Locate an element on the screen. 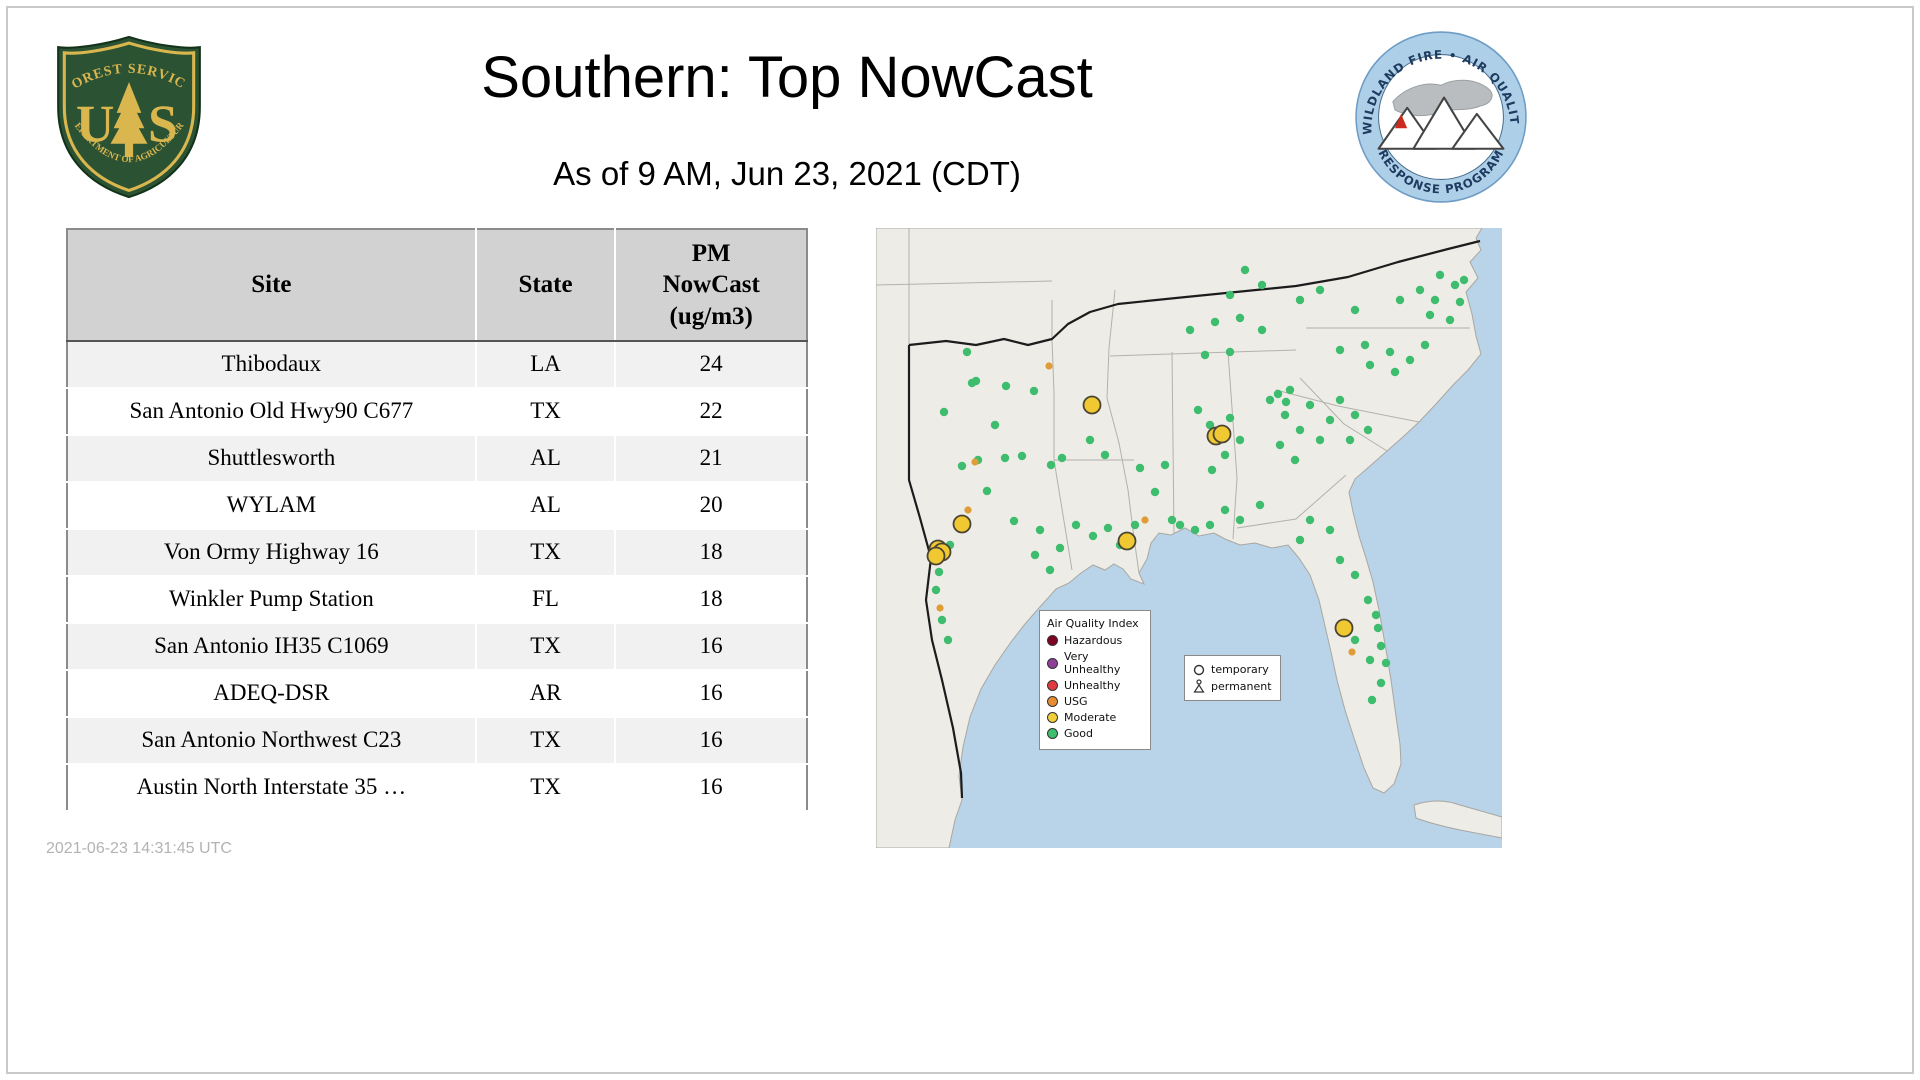 The height and width of the screenshot is (1080, 1920). value-cell: 18 is located at coordinates (710, 599).